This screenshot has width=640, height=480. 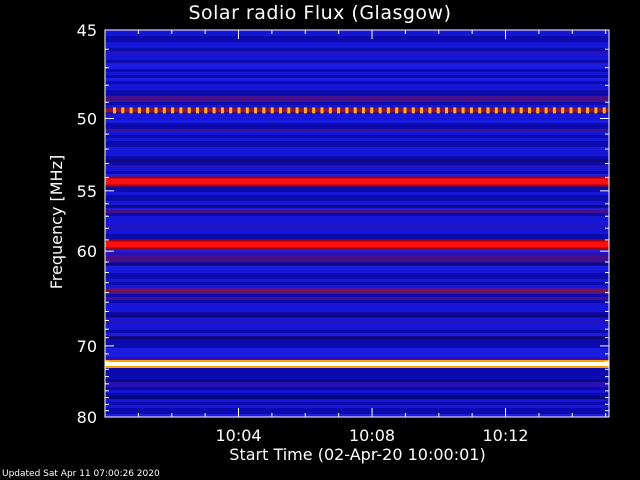 I want to click on y-tick-label: 55, so click(x=87, y=191).